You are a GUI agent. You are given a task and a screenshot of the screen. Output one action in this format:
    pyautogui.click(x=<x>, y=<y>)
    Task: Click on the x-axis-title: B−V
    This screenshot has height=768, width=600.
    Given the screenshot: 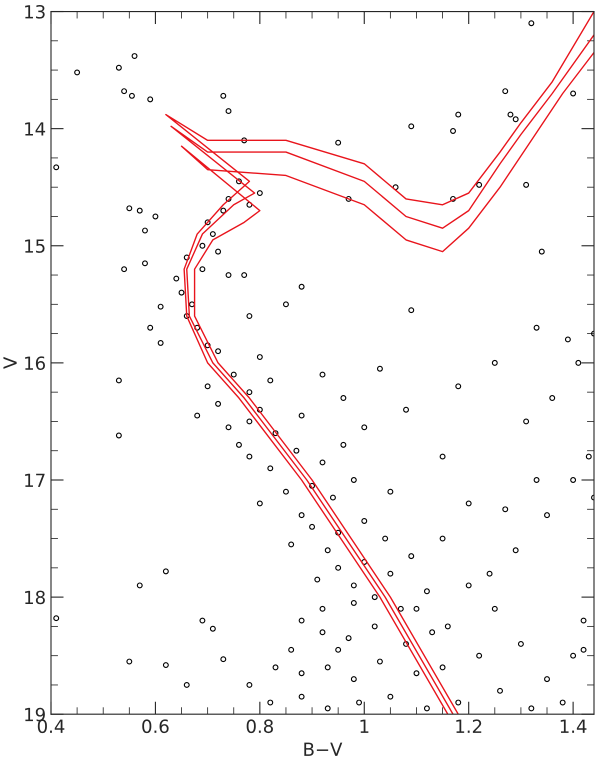 What is the action you would take?
    pyautogui.click(x=323, y=749)
    